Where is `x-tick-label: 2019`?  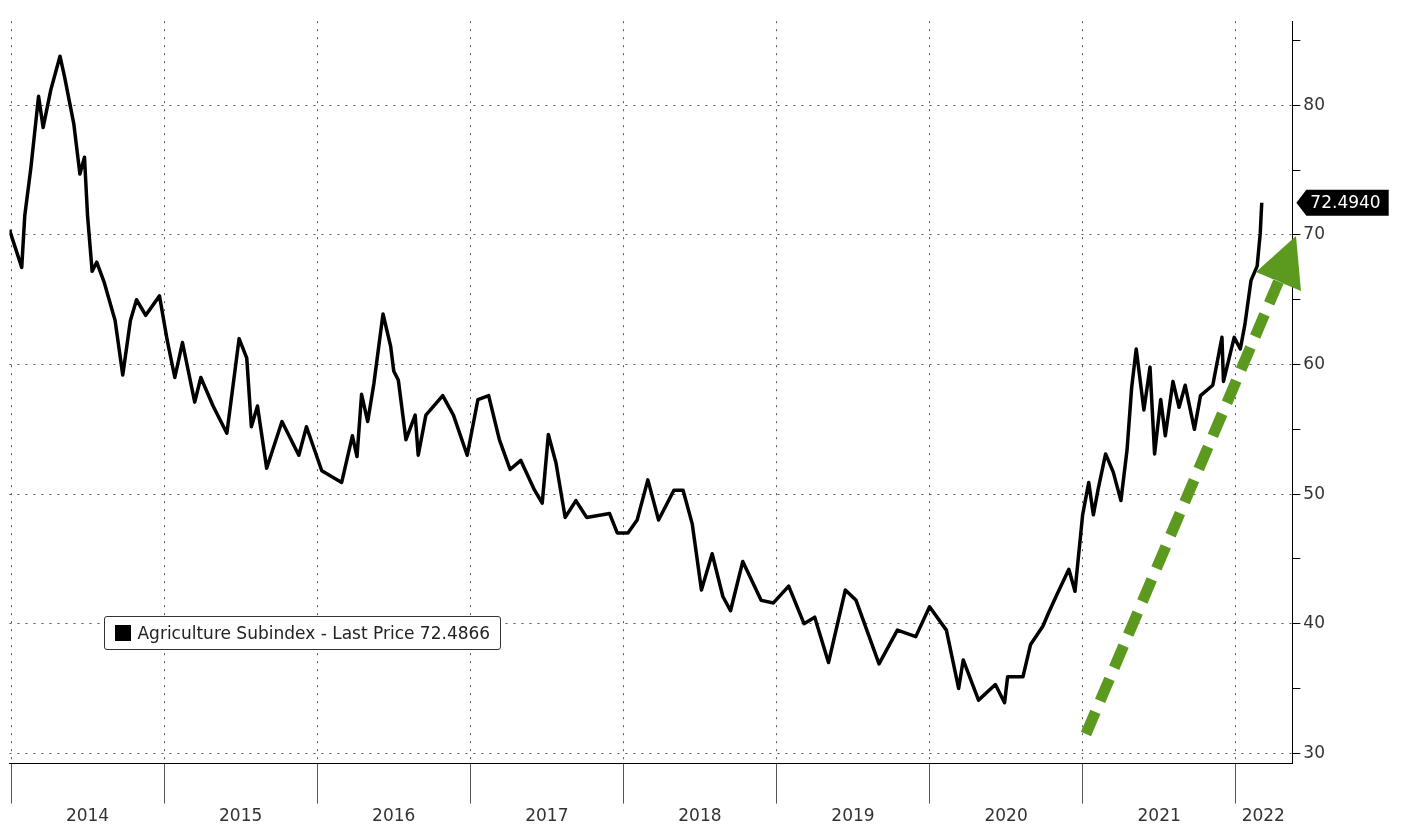 x-tick-label: 2019 is located at coordinates (853, 815).